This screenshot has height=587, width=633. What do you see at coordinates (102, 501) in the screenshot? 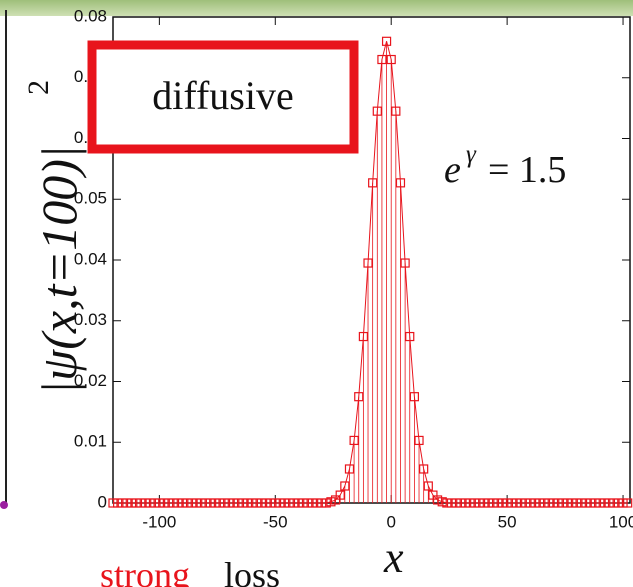
I see `y-tick-label: 0` at bounding box center [102, 501].